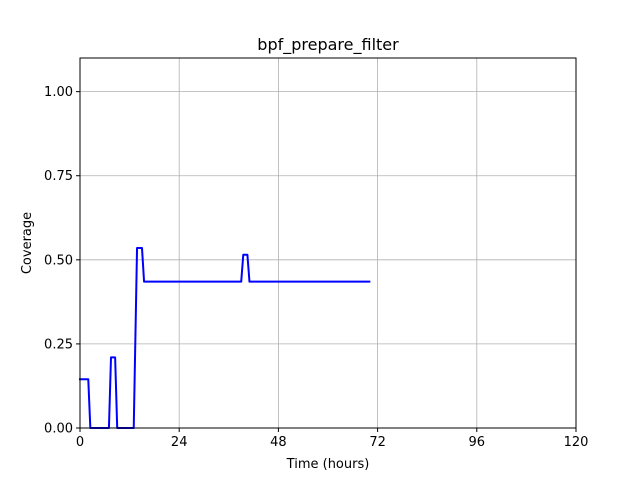  What do you see at coordinates (576, 442) in the screenshot?
I see `x-tick-label: 120` at bounding box center [576, 442].